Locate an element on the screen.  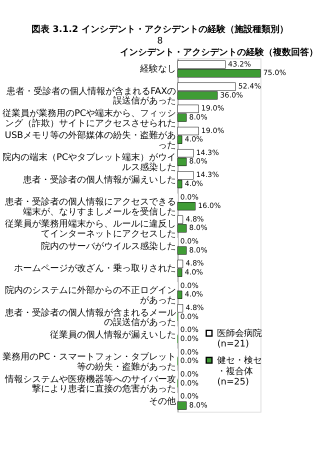
y-tick-label: 院内のシステムに外部からの不正ログインがあった is located at coordinates (90, 295).